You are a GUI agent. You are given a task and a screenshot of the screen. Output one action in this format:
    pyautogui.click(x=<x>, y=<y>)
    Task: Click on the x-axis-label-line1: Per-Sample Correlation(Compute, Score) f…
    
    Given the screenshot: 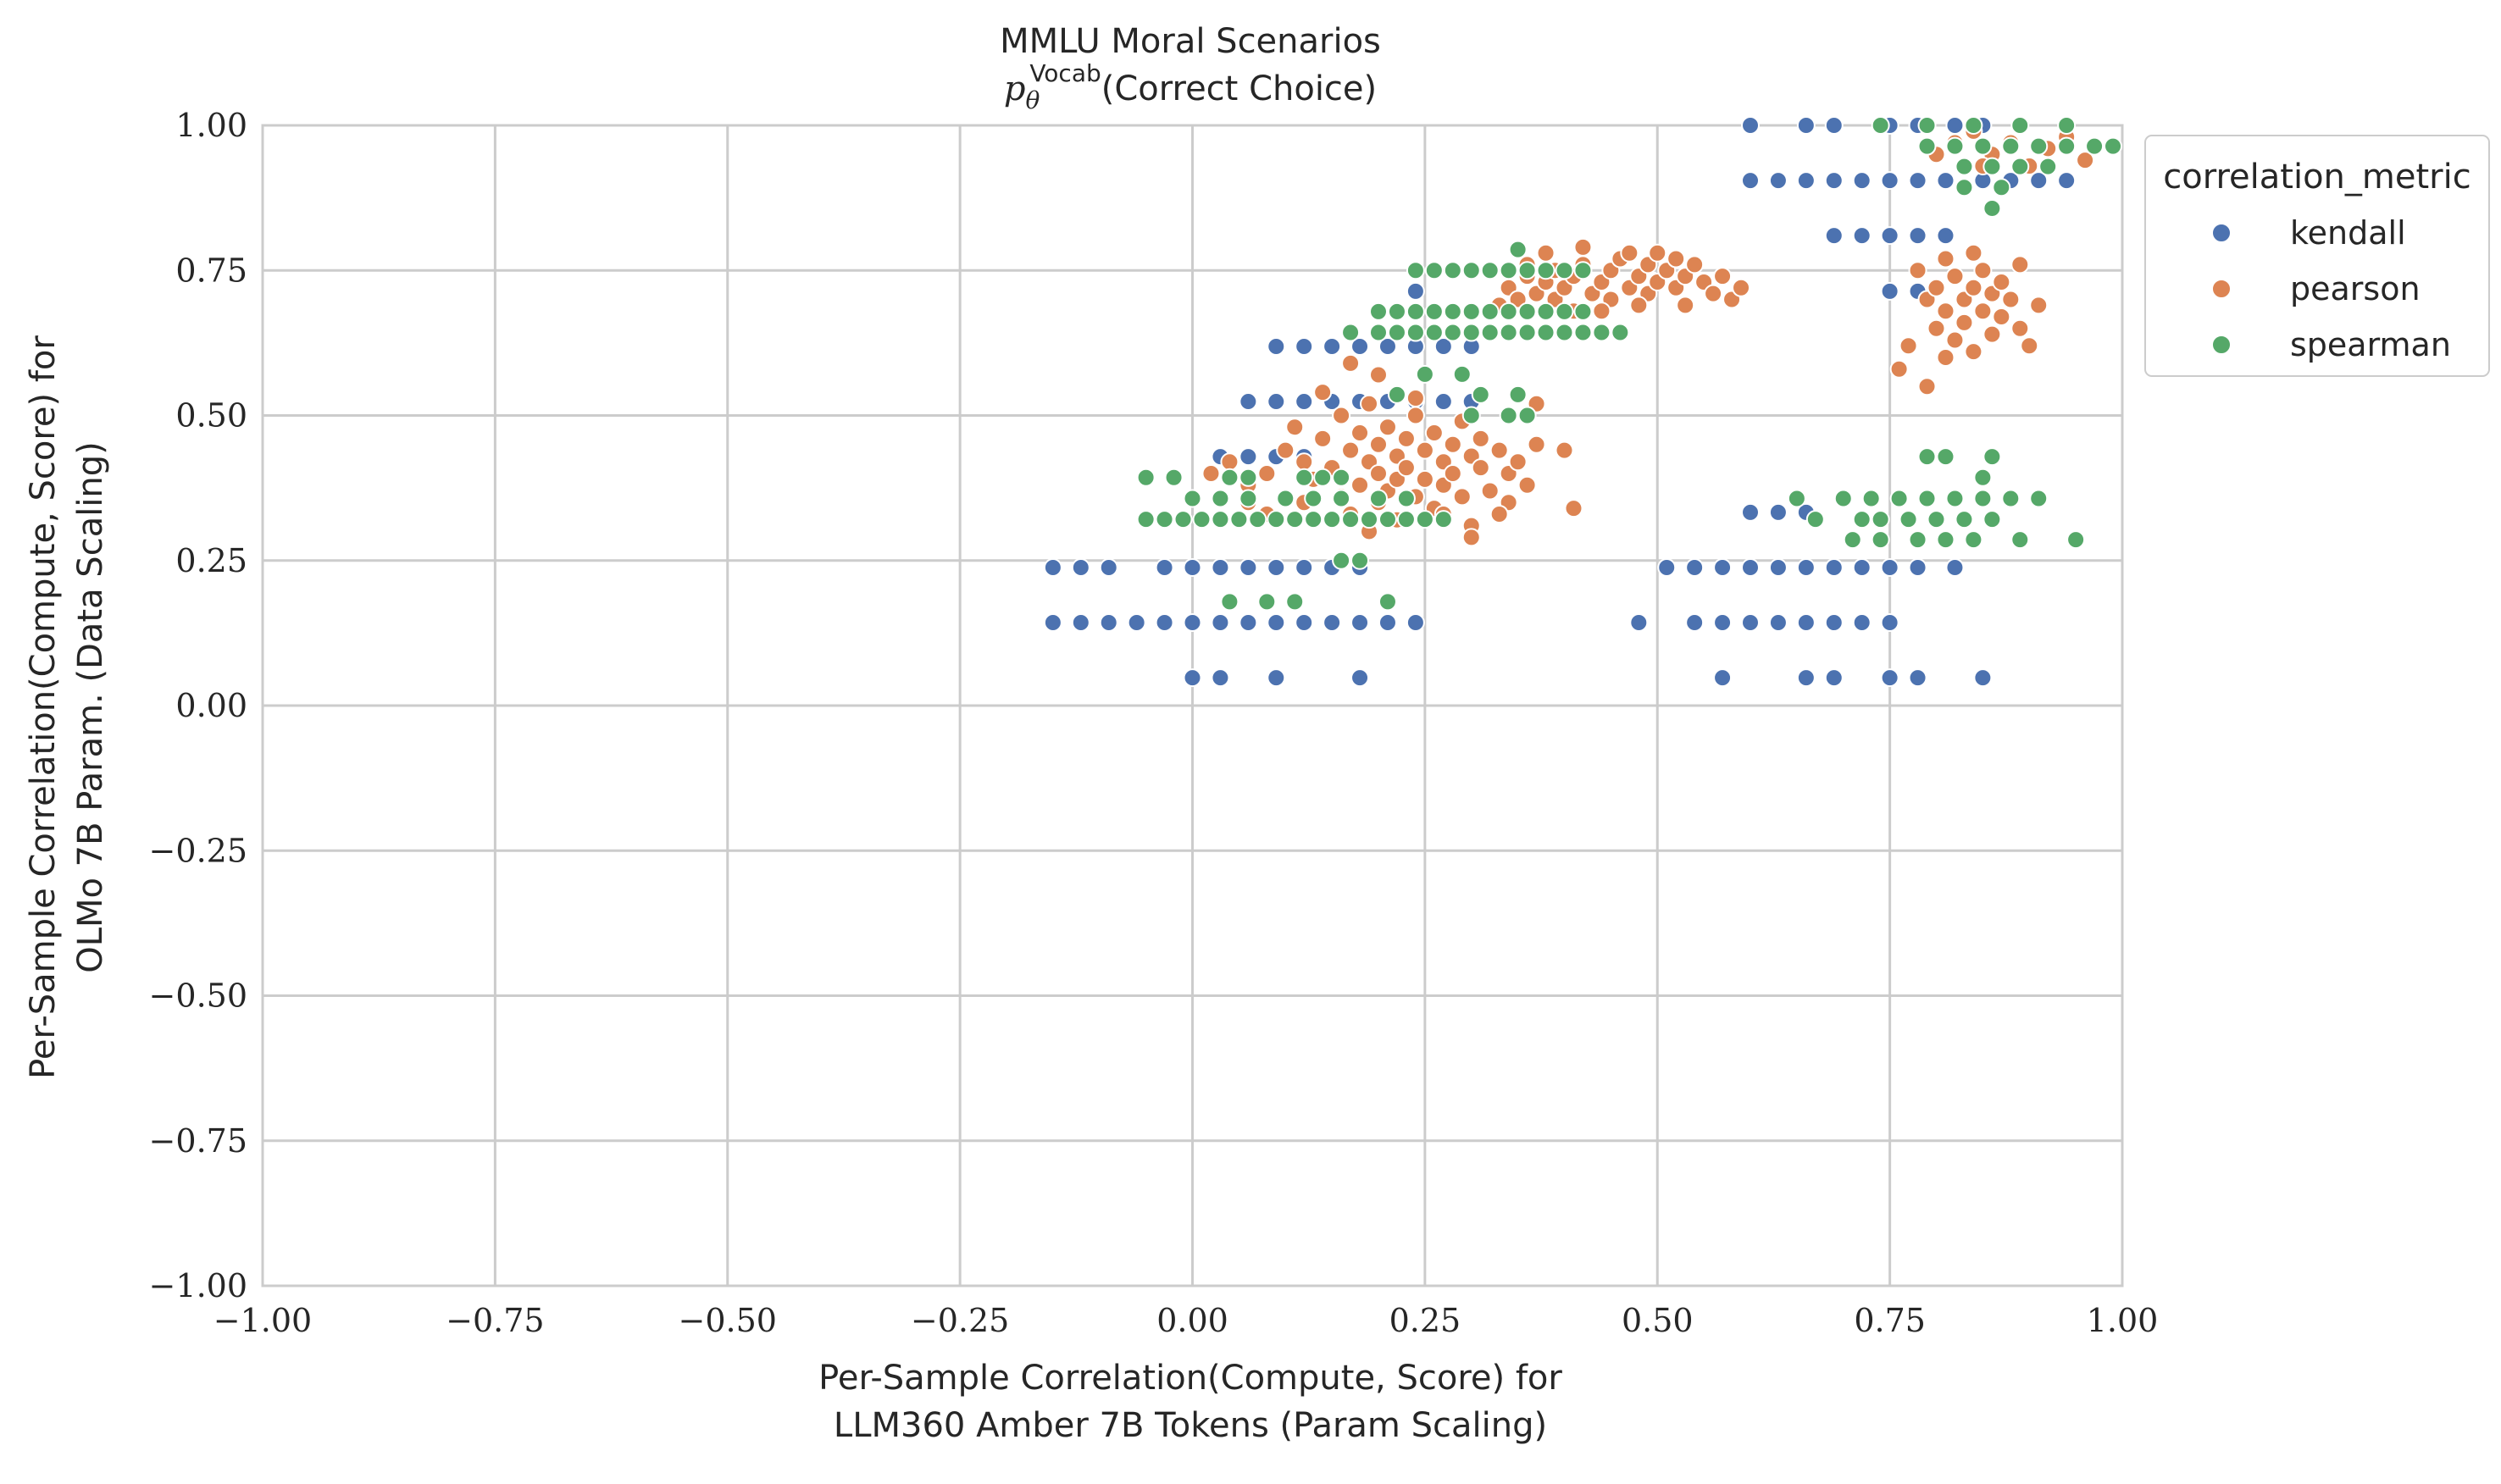 What is the action you would take?
    pyautogui.click(x=1190, y=1378)
    